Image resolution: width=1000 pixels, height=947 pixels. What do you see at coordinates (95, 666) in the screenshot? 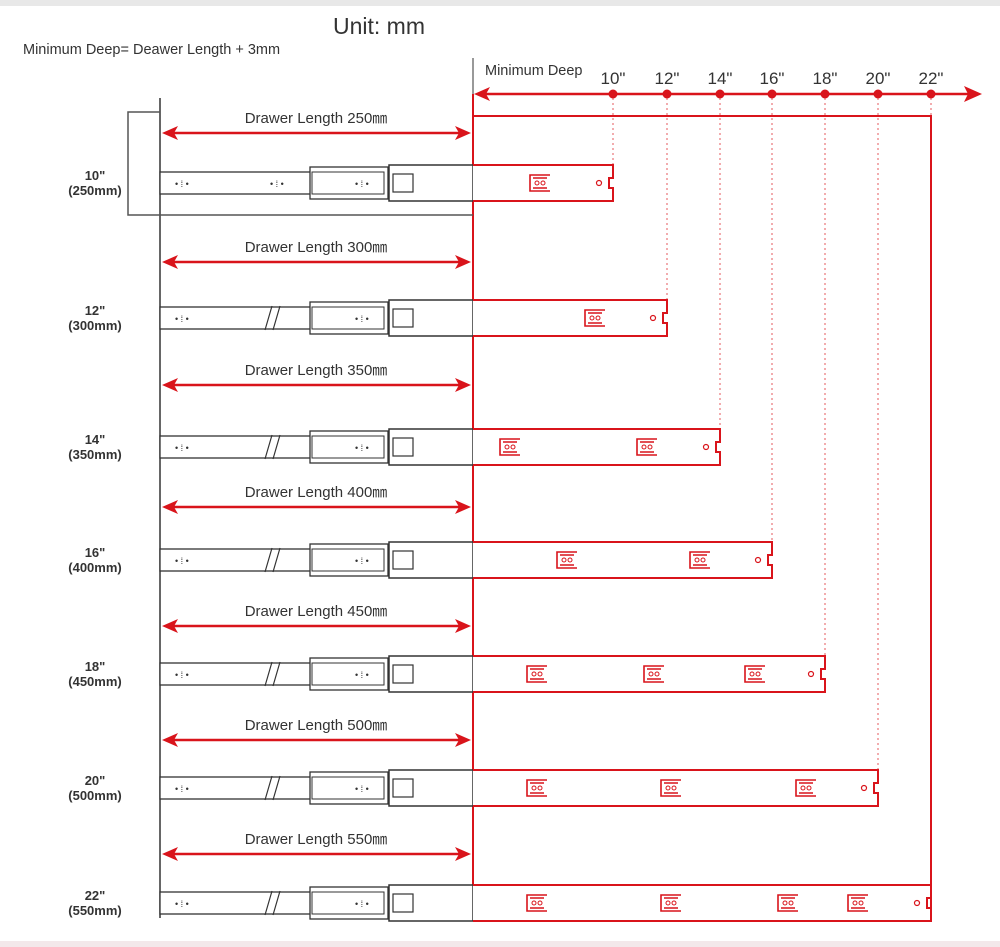
I see `row-size-inches: 18"` at bounding box center [95, 666].